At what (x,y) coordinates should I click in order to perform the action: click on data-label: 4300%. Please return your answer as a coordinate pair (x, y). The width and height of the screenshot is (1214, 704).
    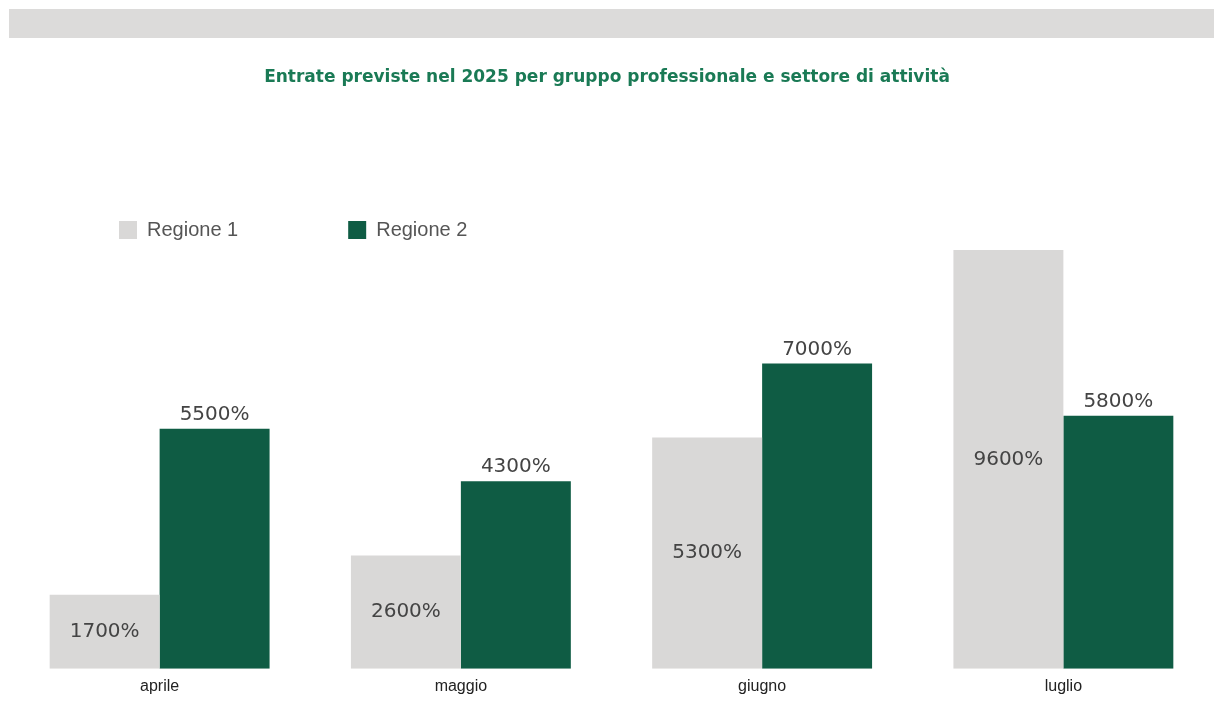
    Looking at the image, I should click on (515, 465).